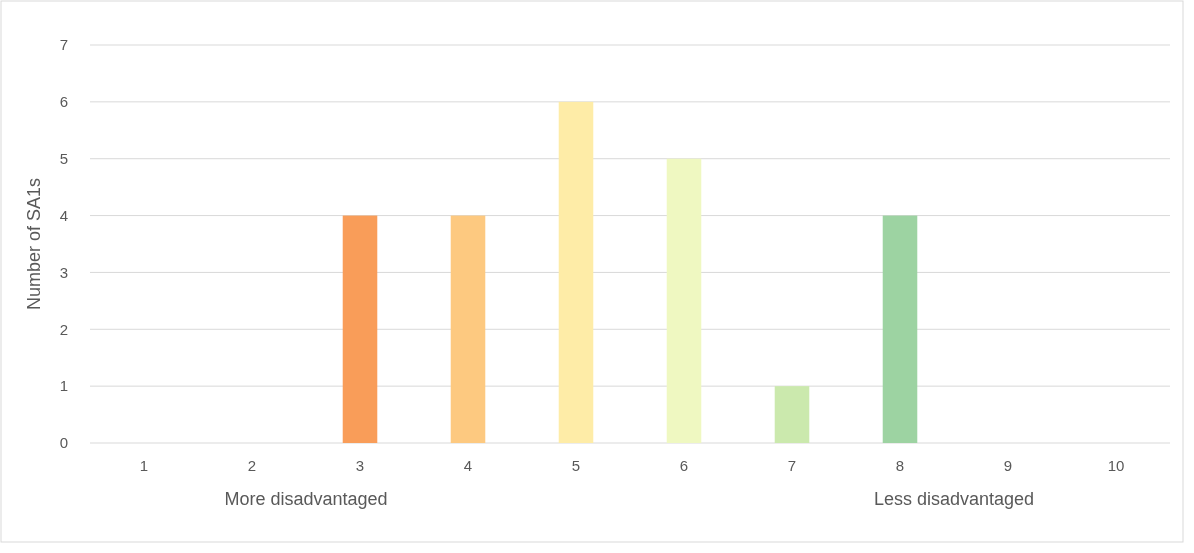 The width and height of the screenshot is (1194, 553). What do you see at coordinates (63, 329) in the screenshot?
I see `y-tick-label: 2` at bounding box center [63, 329].